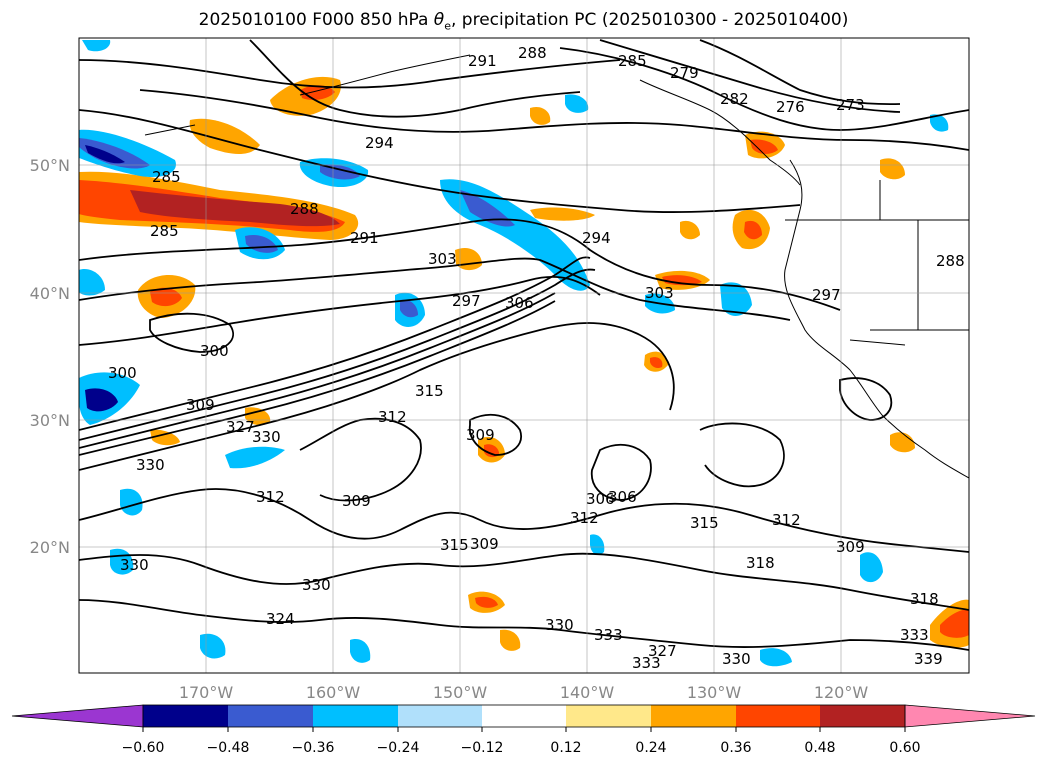 The image size is (1047, 767). I want to click on lon-label: 150°W, so click(460, 692).